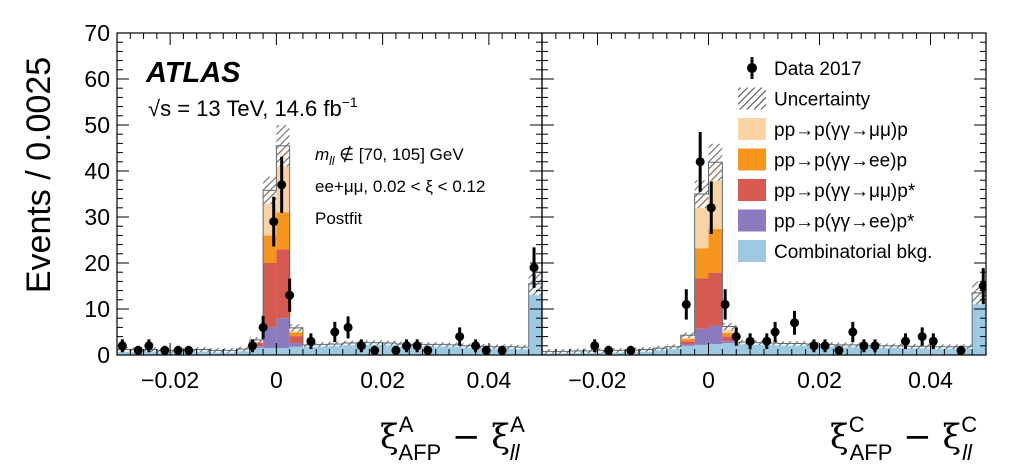 This screenshot has height=475, width=1032. Describe the element at coordinates (841, 130) in the screenshot. I see `legend-label-gg_mumu_el: pp→p(γγ→μμ)p` at that location.